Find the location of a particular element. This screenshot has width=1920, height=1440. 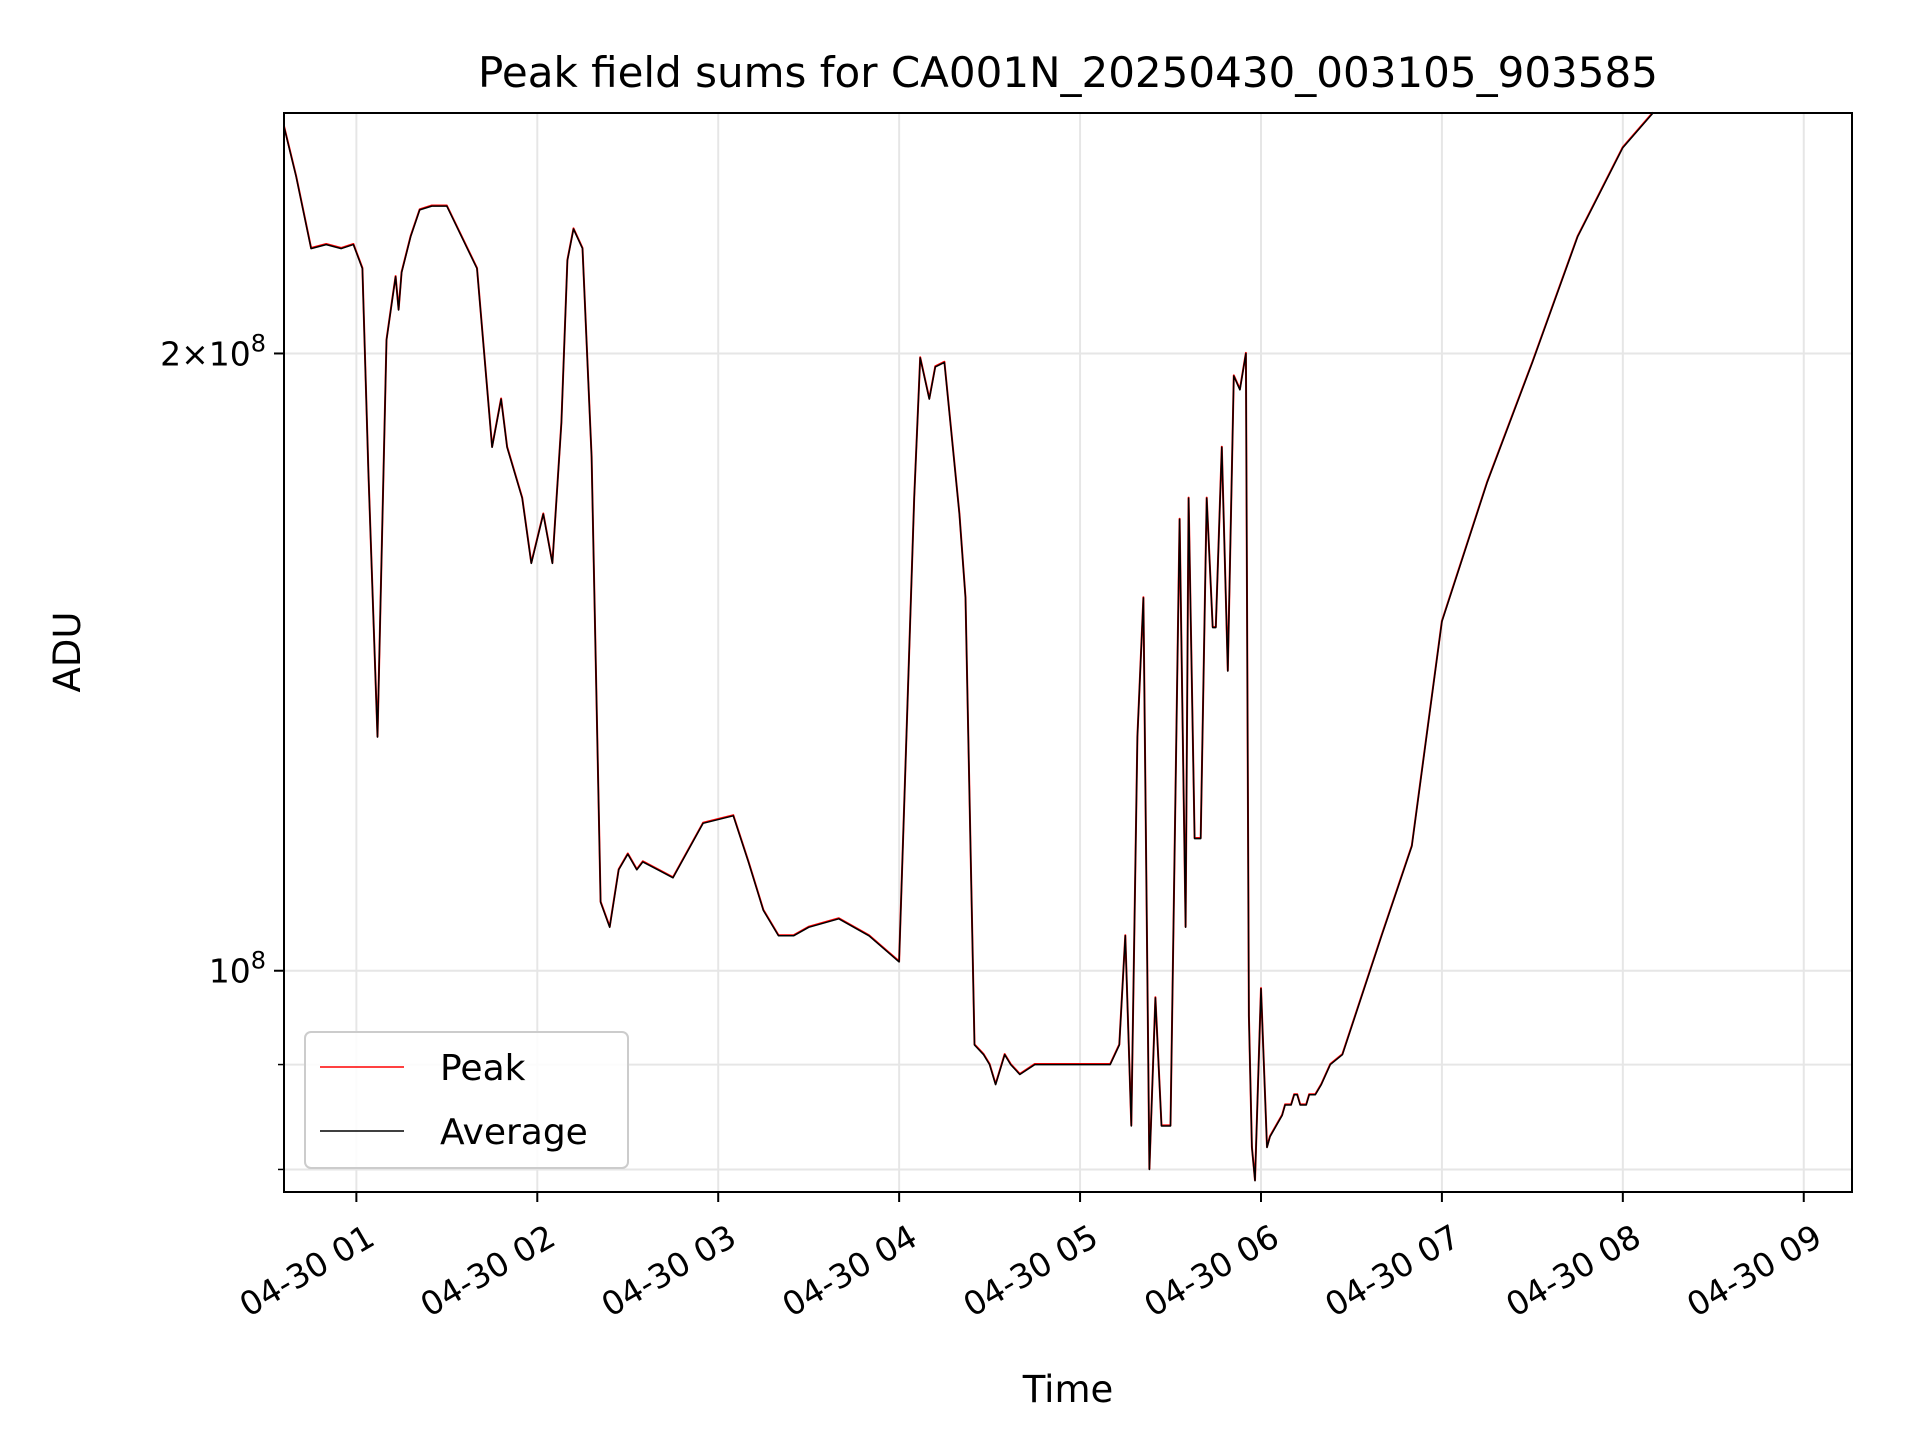

y-tick-label: 108 is located at coordinates (237, 969).